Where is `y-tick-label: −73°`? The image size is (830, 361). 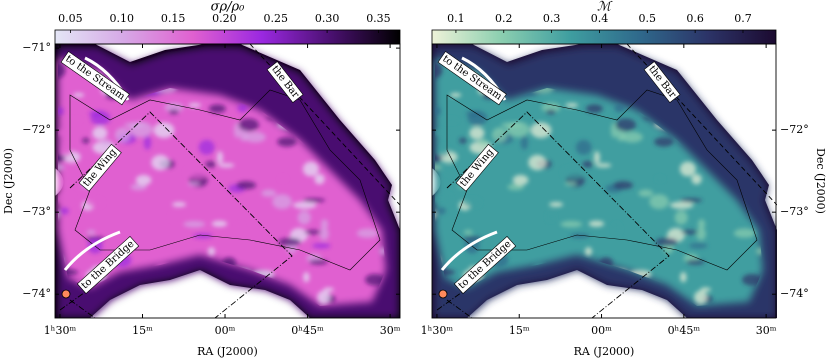 y-tick-label: −73° is located at coordinates (36, 211).